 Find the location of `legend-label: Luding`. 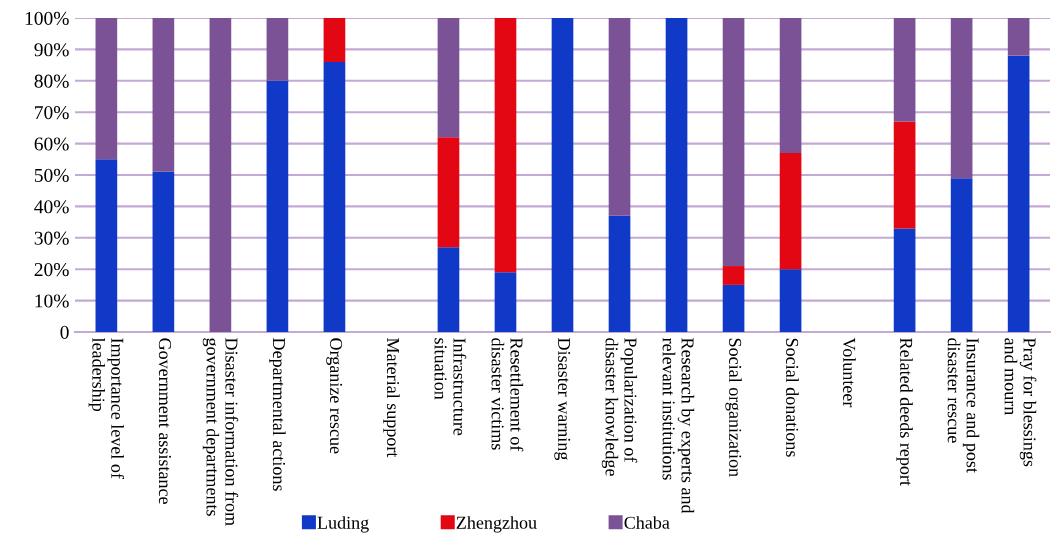

legend-label: Luding is located at coordinates (343, 524).